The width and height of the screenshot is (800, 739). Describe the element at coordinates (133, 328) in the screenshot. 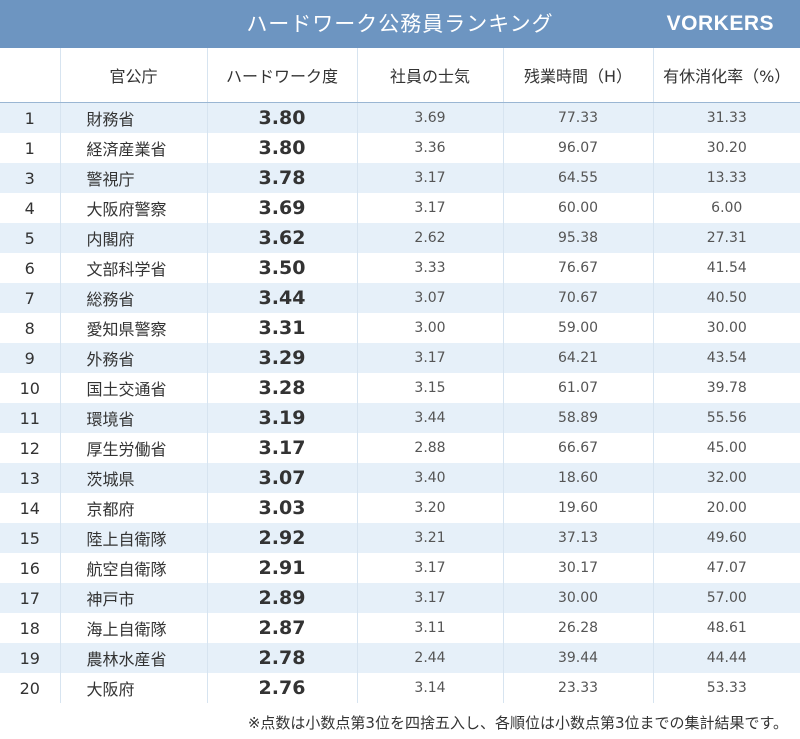

I see `agency-name-cell: 愛知県警察` at that location.